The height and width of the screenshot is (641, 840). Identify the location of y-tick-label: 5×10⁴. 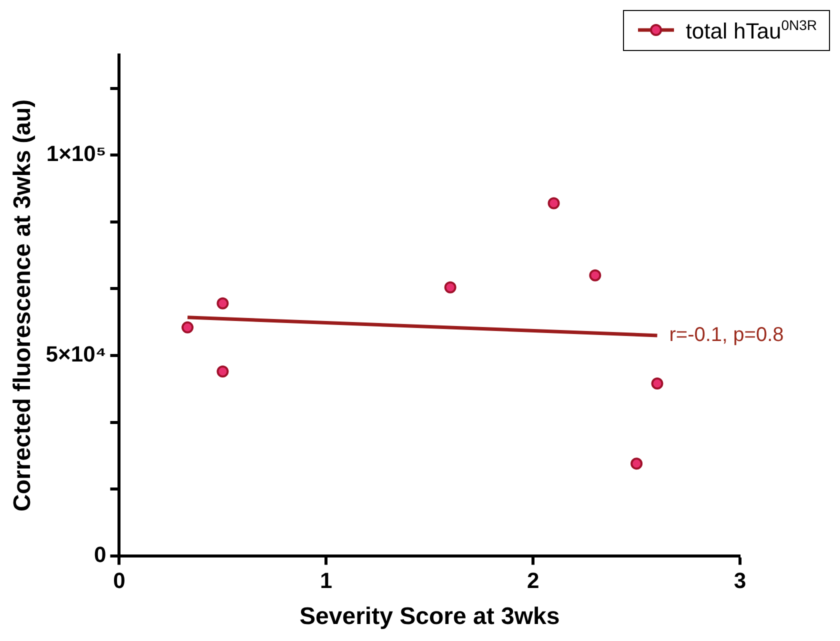
(76, 354).